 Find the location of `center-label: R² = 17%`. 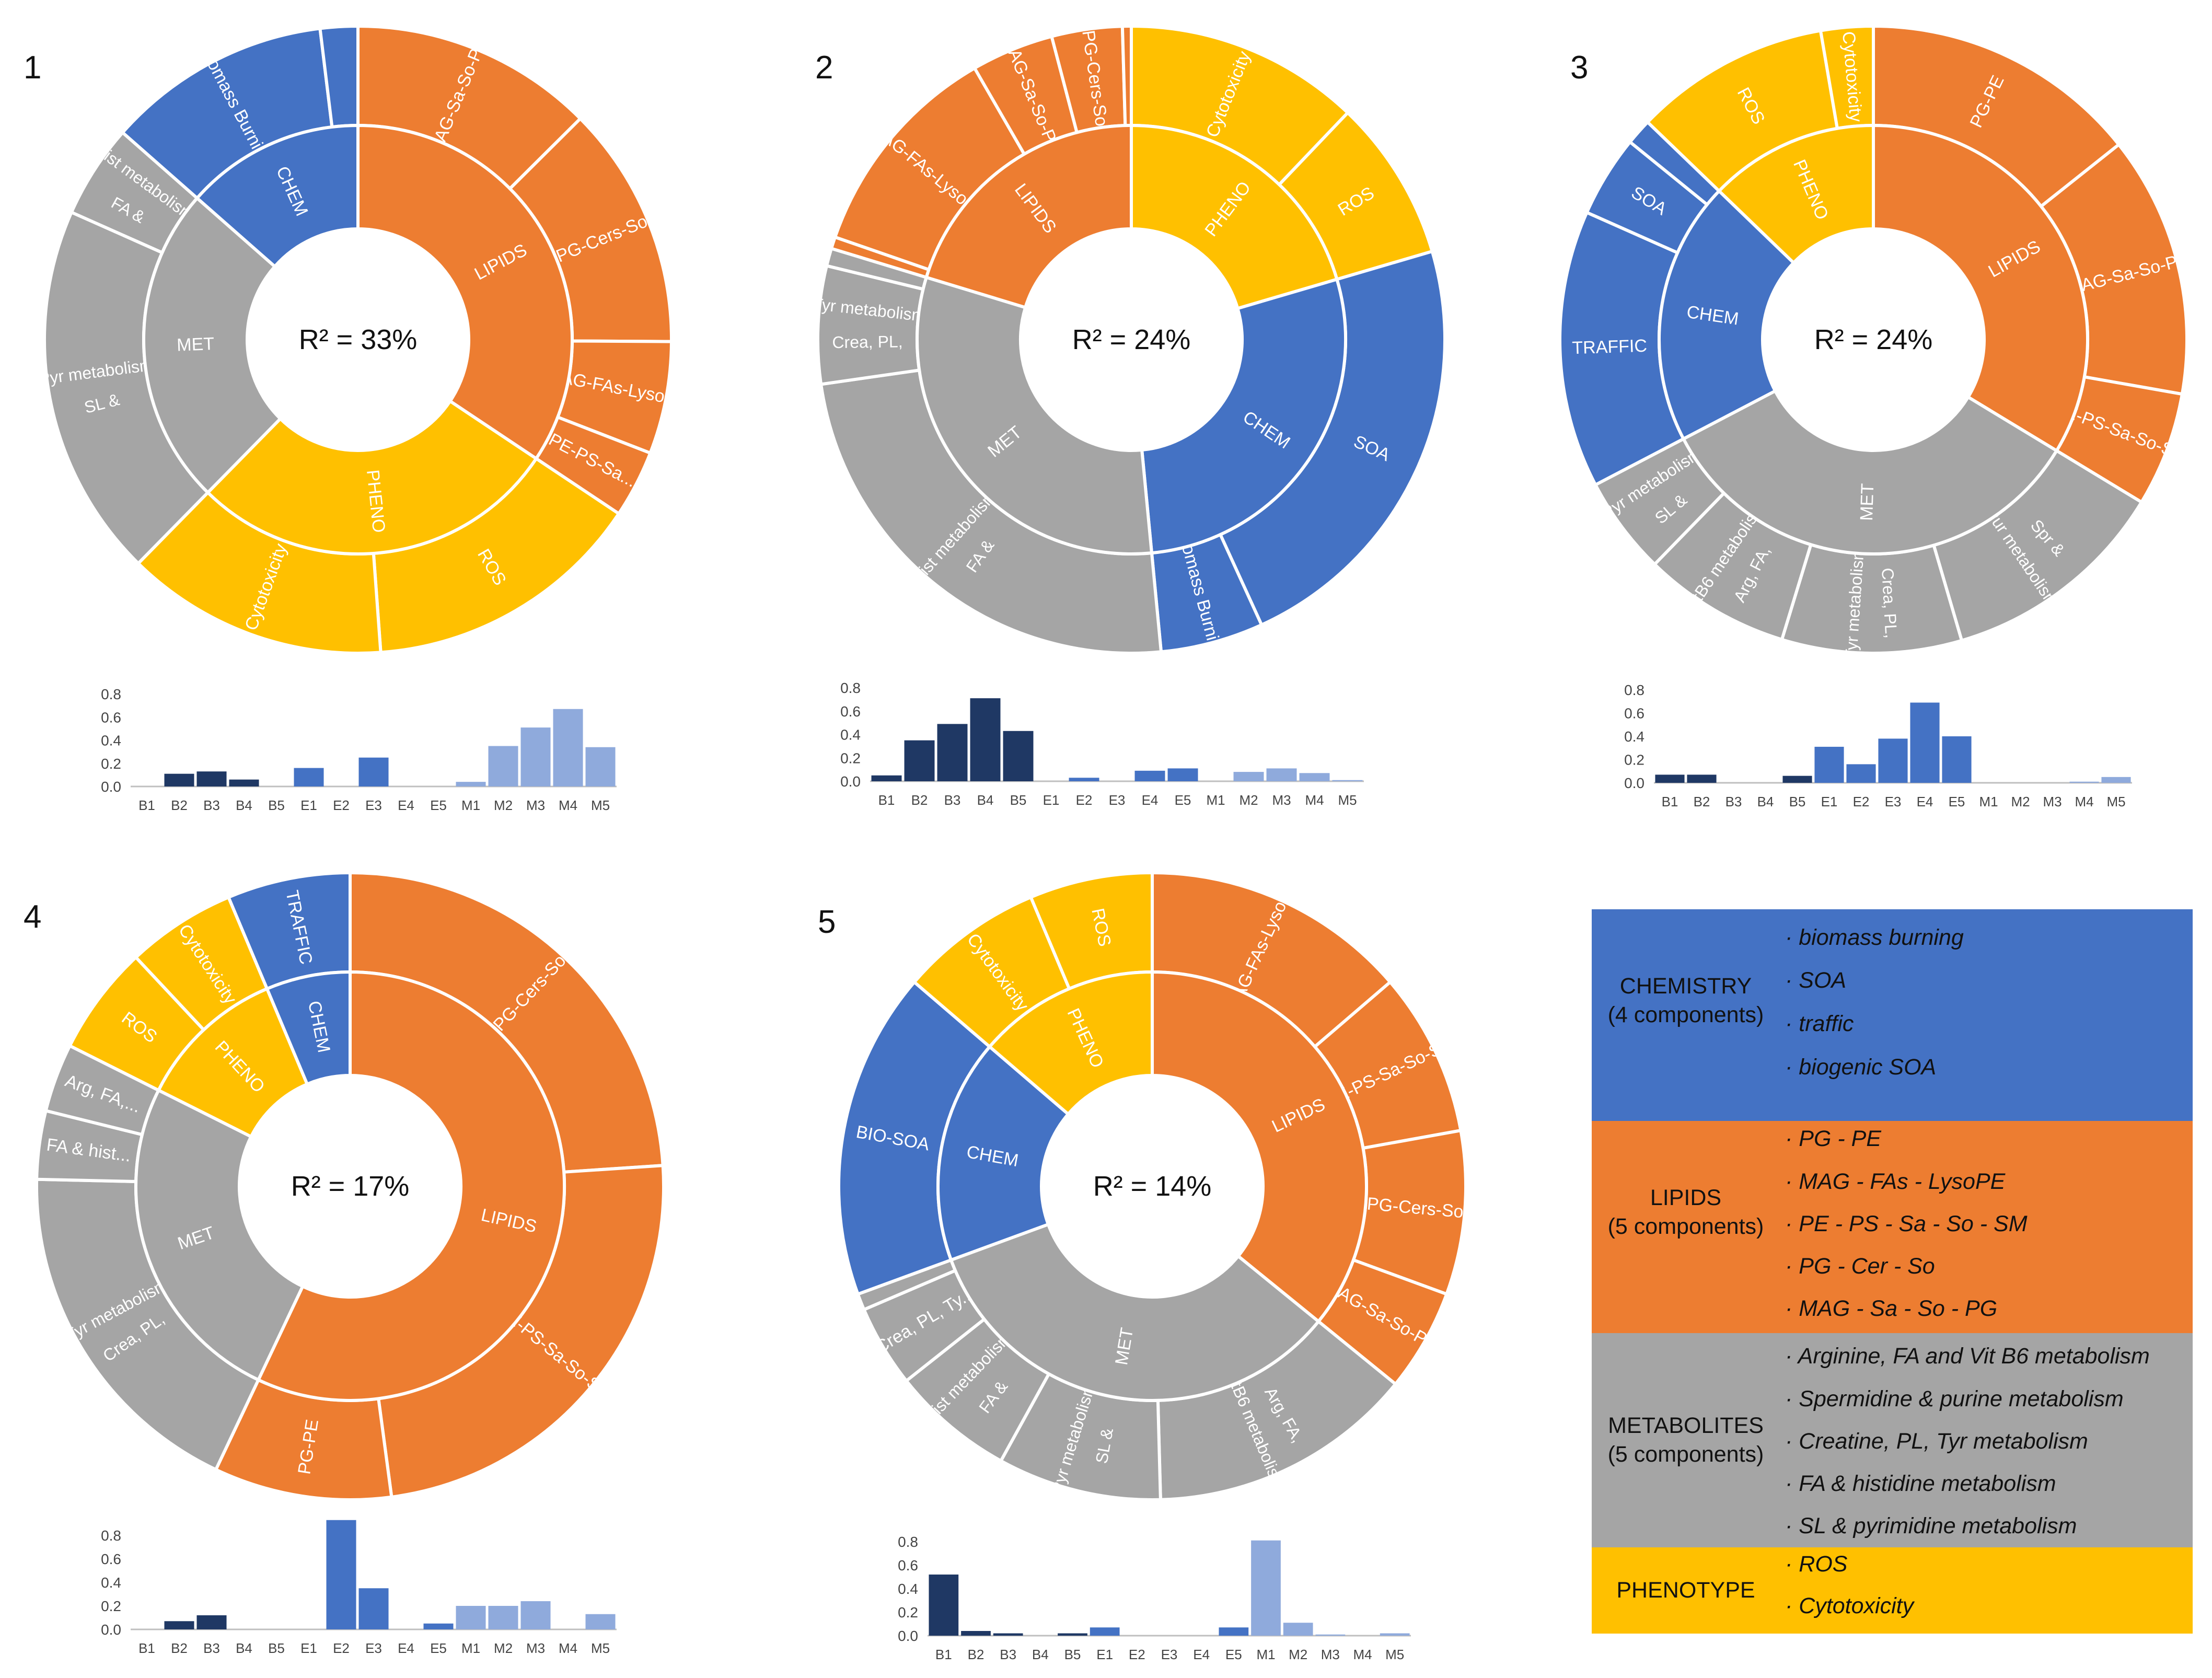

center-label: R² = 17% is located at coordinates (351, 1186).